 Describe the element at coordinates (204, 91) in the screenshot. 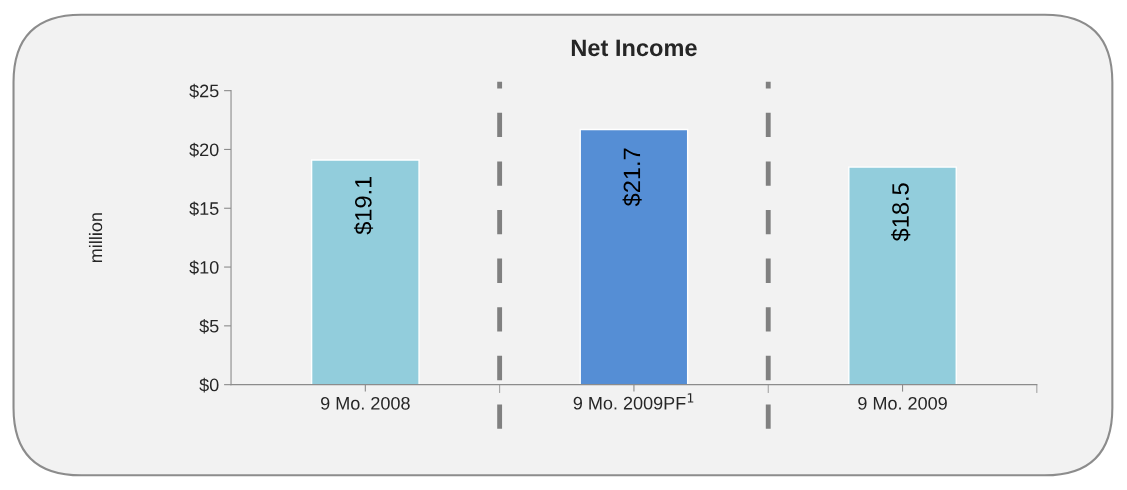

I see `y-tick-label: $25` at that location.